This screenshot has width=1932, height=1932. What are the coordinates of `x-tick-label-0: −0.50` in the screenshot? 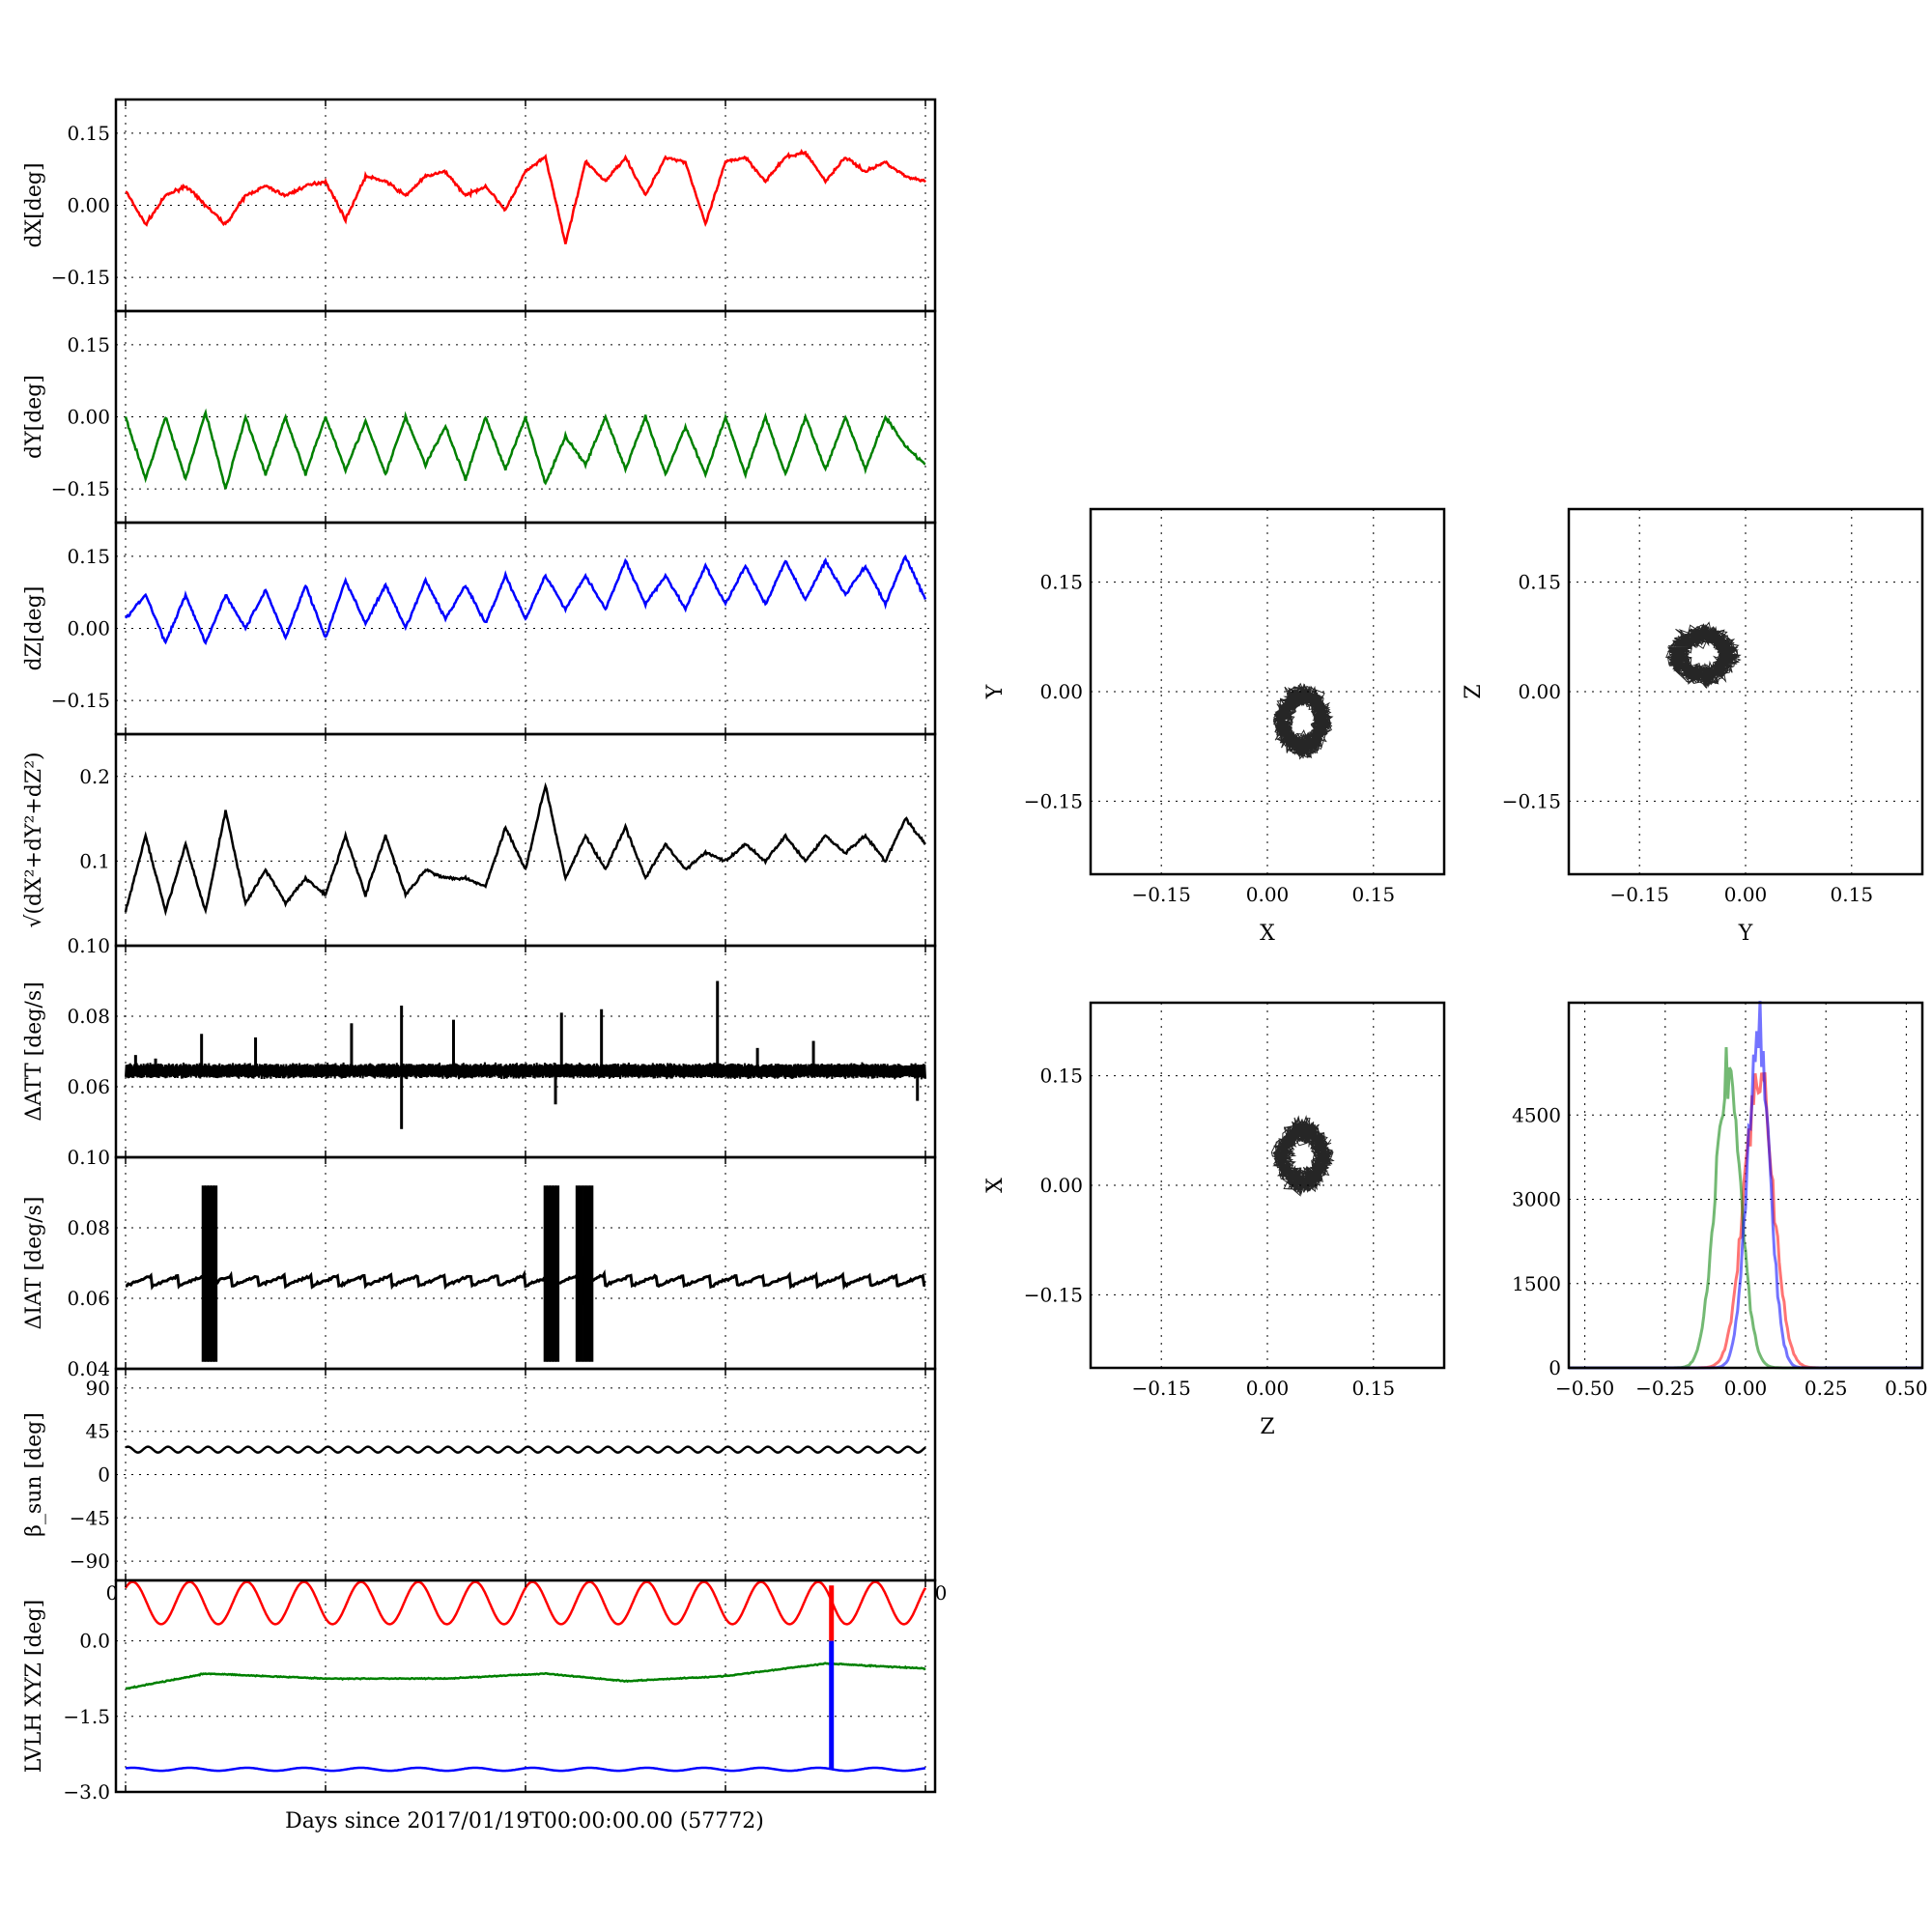 It's located at (1584, 1388).